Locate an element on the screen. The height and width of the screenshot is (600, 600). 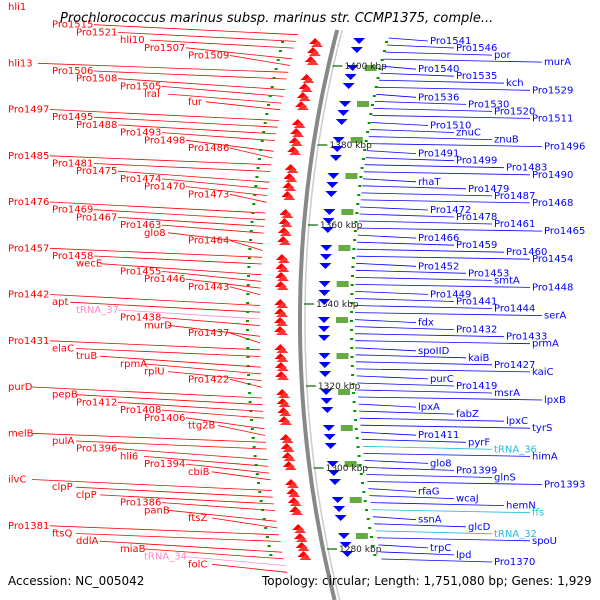
left-label-hli13: hli13 is located at coordinates (20, 63).